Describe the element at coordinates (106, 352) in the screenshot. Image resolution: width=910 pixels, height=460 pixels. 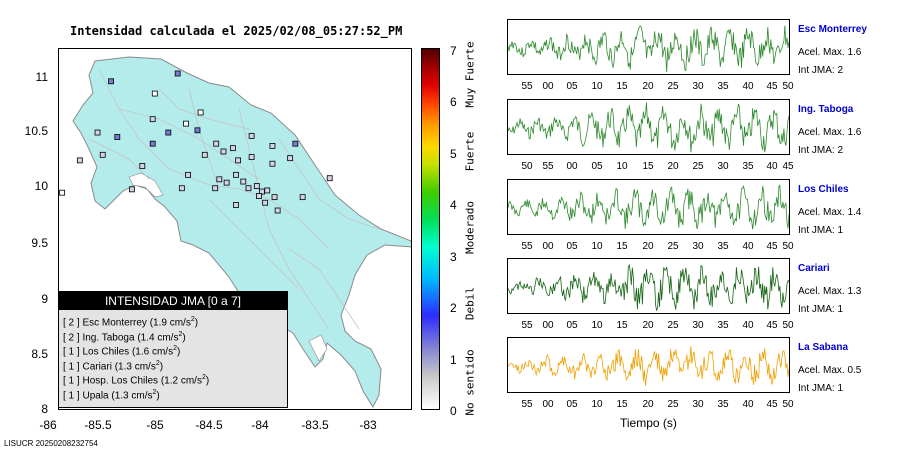
I see `legend-station-name: Los Chiles` at that location.